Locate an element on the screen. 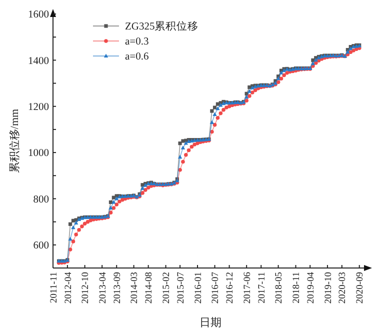  x-tick-label: 2011-11 is located at coordinates (54, 287).